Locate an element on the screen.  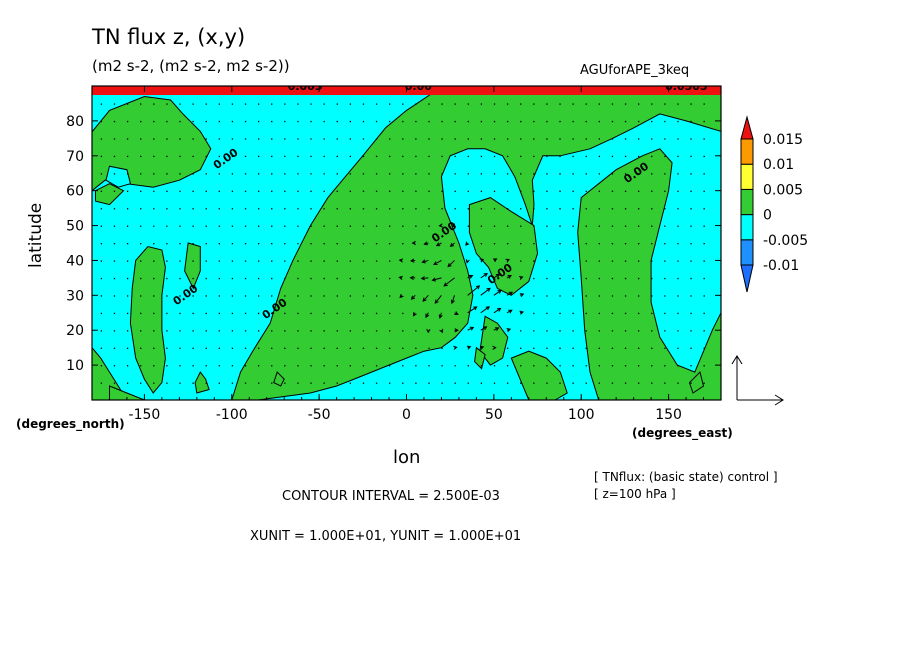
vector-arrow is located at coordinates (497, 293).